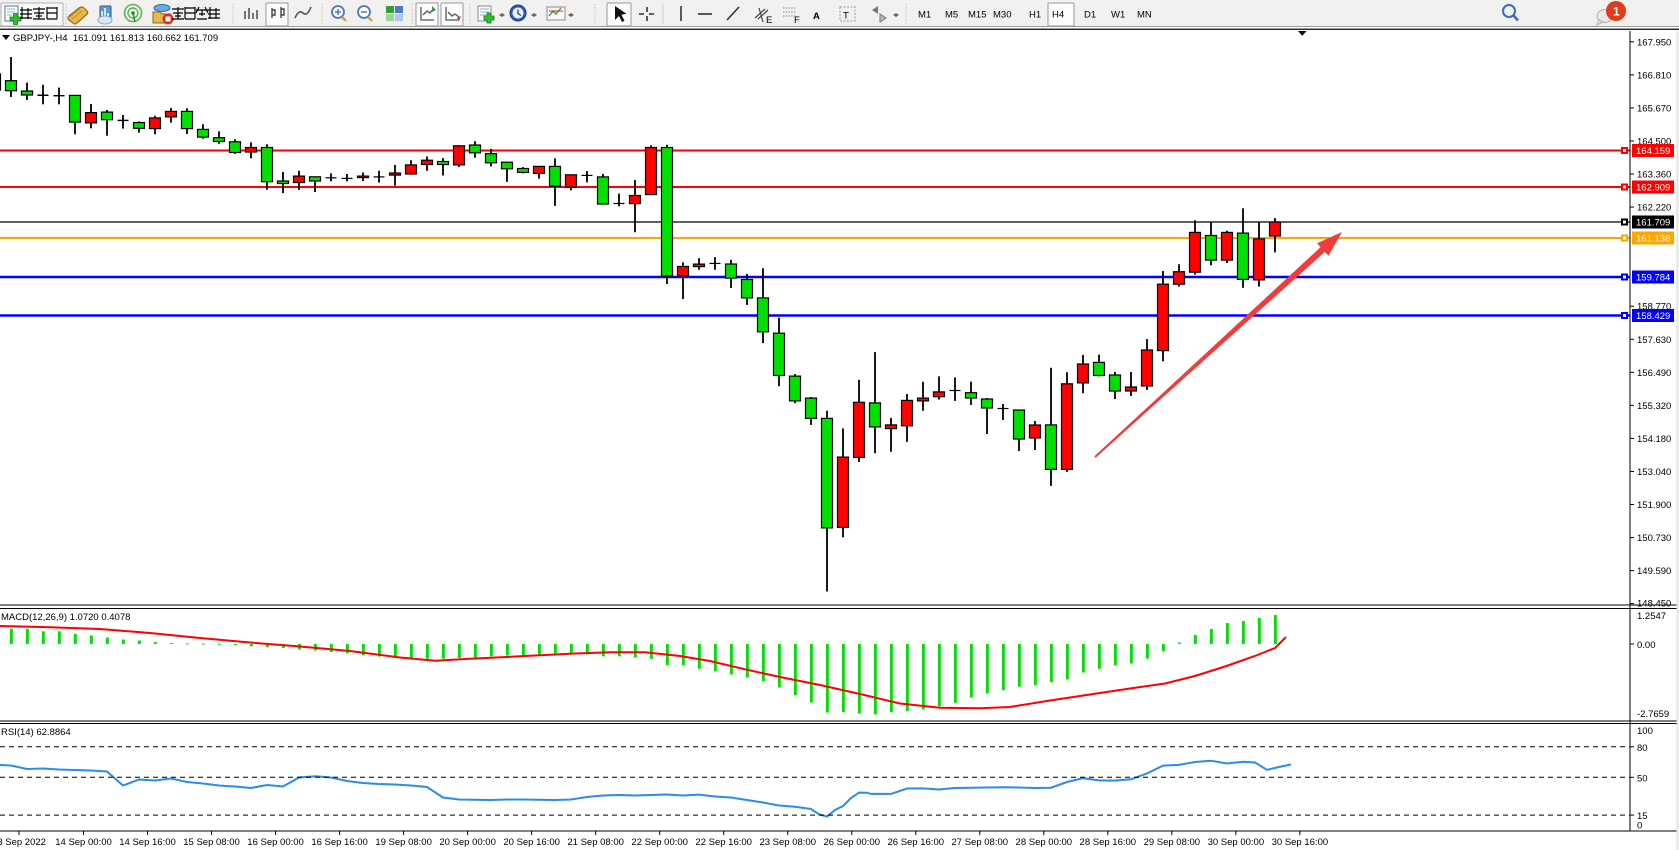 The image size is (1679, 850). Describe the element at coordinates (1108, 842) in the screenshot. I see `svg-text: 28 Sep 16:00` at that location.